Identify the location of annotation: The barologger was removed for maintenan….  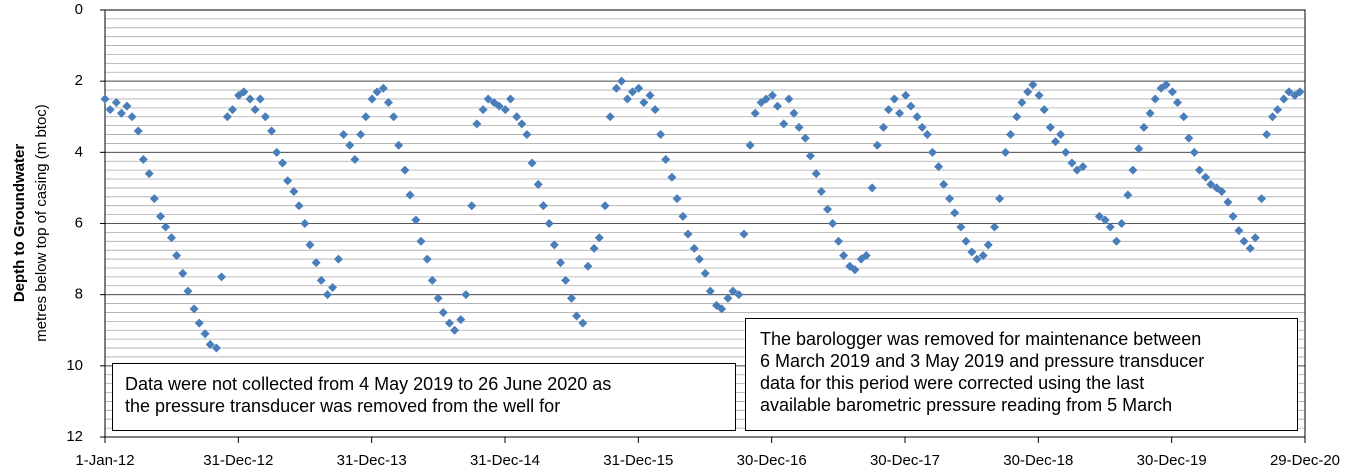
(1021, 374).